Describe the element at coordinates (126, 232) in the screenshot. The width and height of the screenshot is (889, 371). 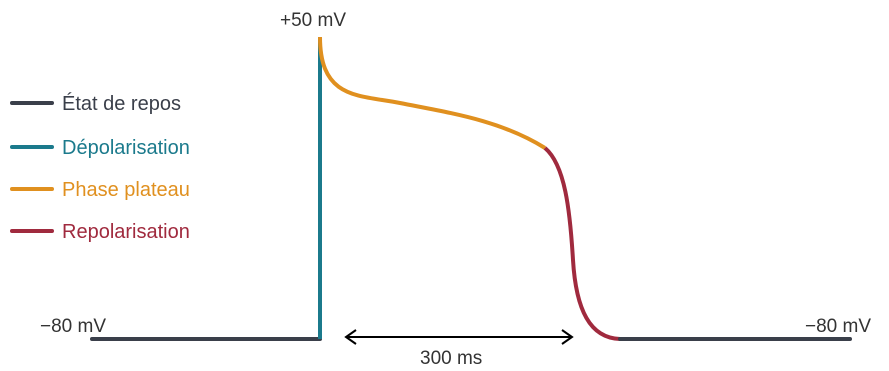
I see `legend-label-repolarization: Repolarisation` at that location.